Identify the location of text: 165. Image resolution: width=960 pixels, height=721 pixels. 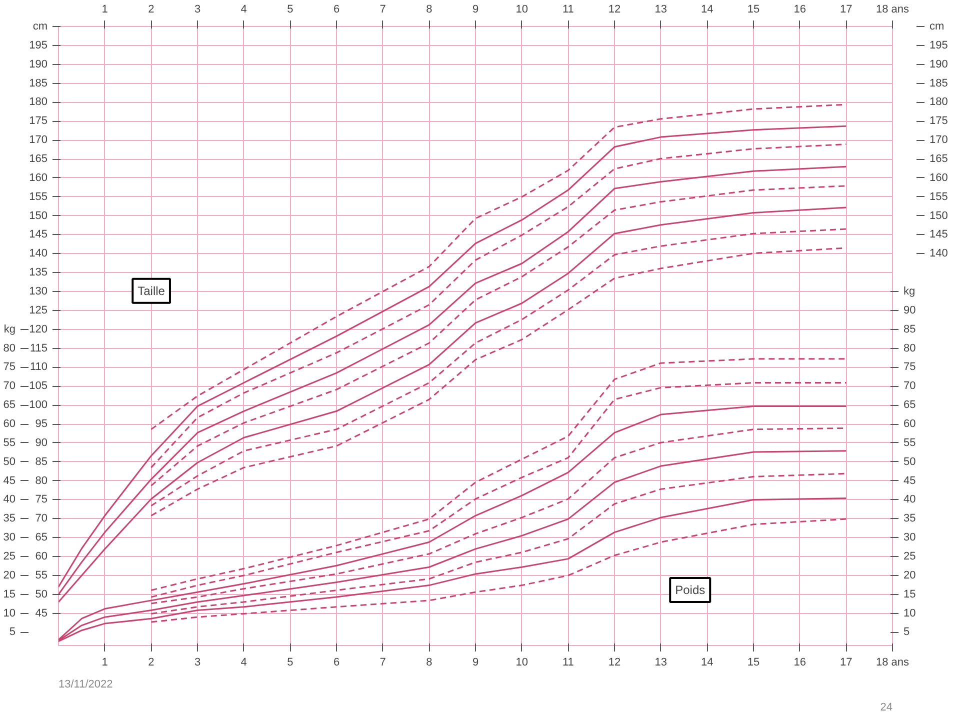
(939, 159).